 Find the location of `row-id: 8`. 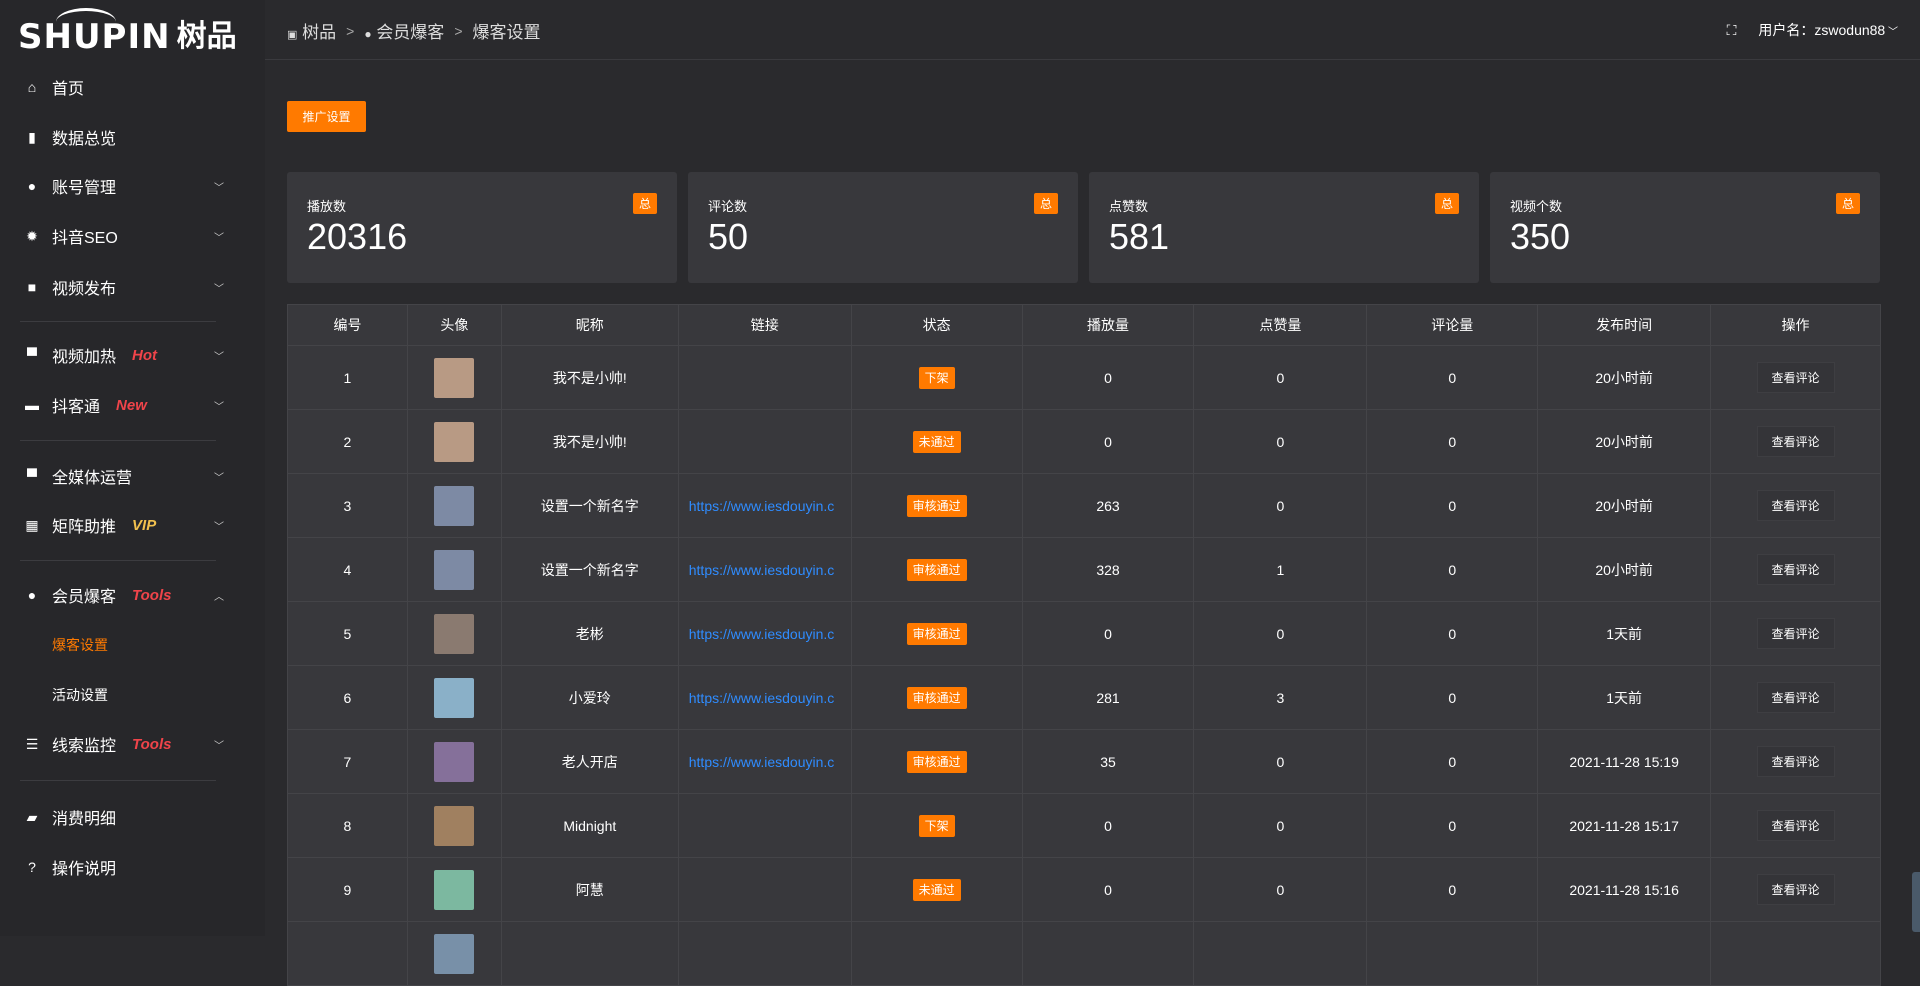

row-id: 8 is located at coordinates (347, 825).